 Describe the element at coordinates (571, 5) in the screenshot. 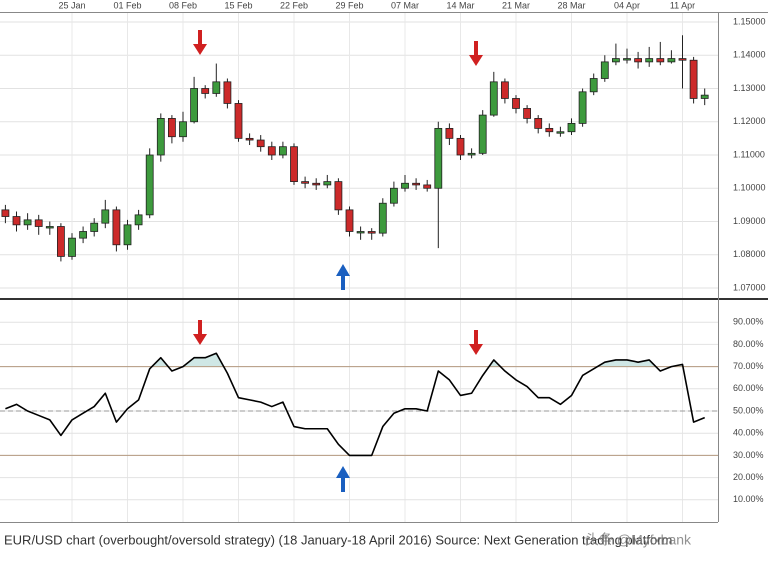

I see `x-tick-label: 28 Mar` at that location.